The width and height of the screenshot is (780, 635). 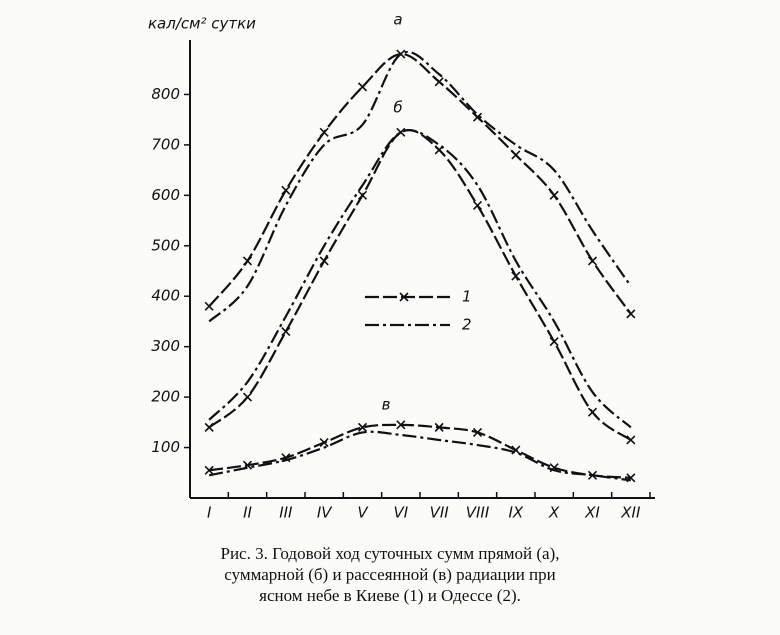 What do you see at coordinates (209, 513) in the screenshot?
I see `x-tick-label: I` at bounding box center [209, 513].